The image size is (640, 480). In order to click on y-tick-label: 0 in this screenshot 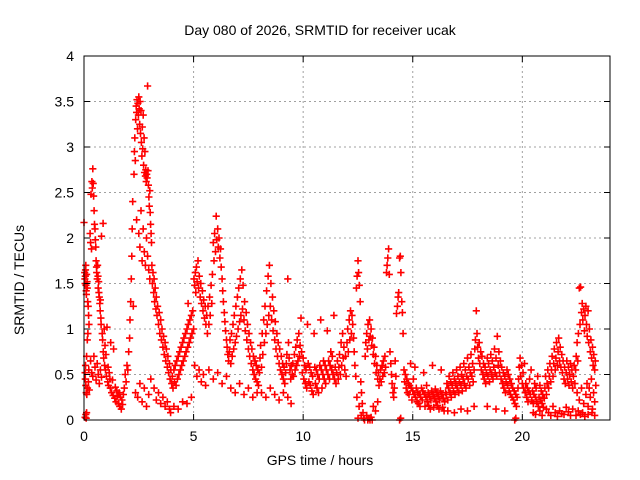, I will do `click(70, 420)`.